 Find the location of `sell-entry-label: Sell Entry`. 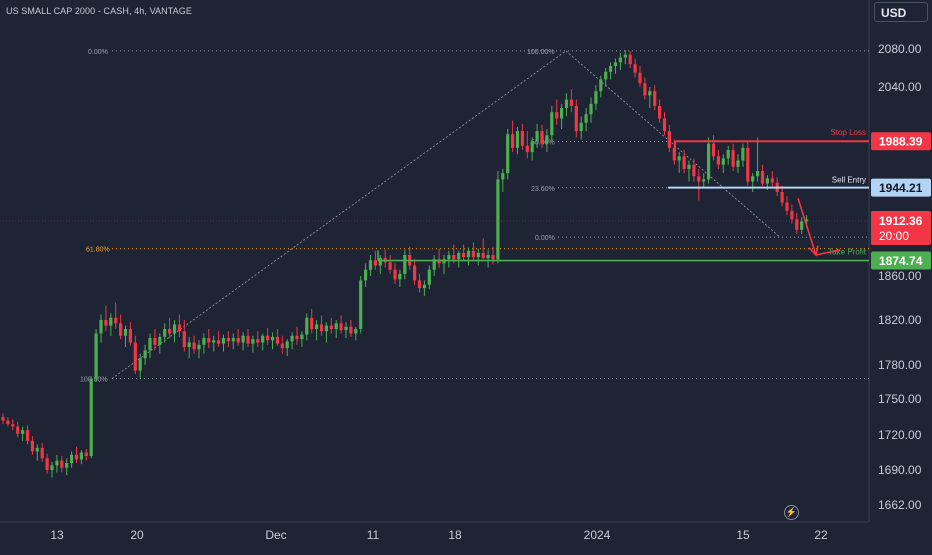

sell-entry-label: Sell Entry is located at coordinates (849, 180).